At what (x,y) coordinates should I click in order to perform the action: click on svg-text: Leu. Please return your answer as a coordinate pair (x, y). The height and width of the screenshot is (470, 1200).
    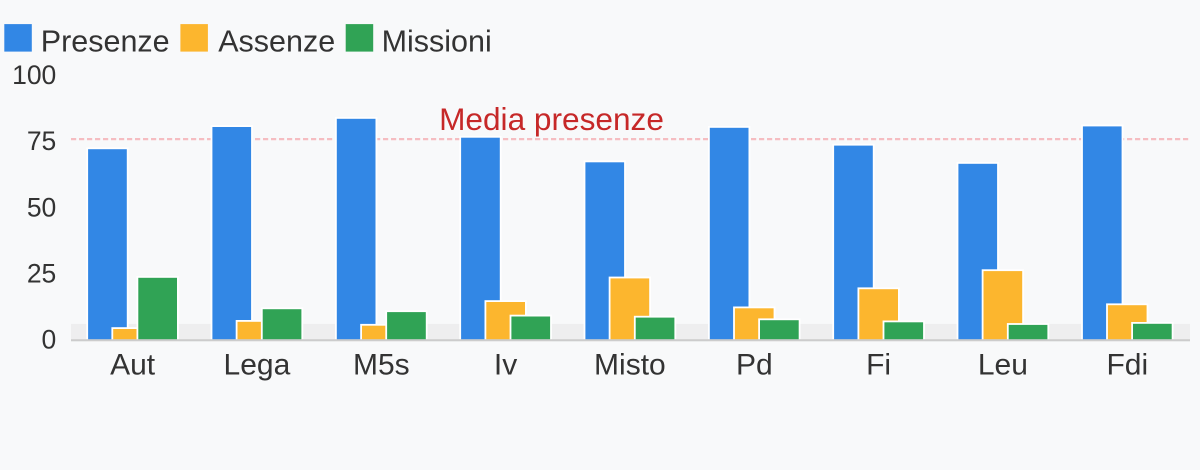
    Looking at the image, I should click on (1003, 365).